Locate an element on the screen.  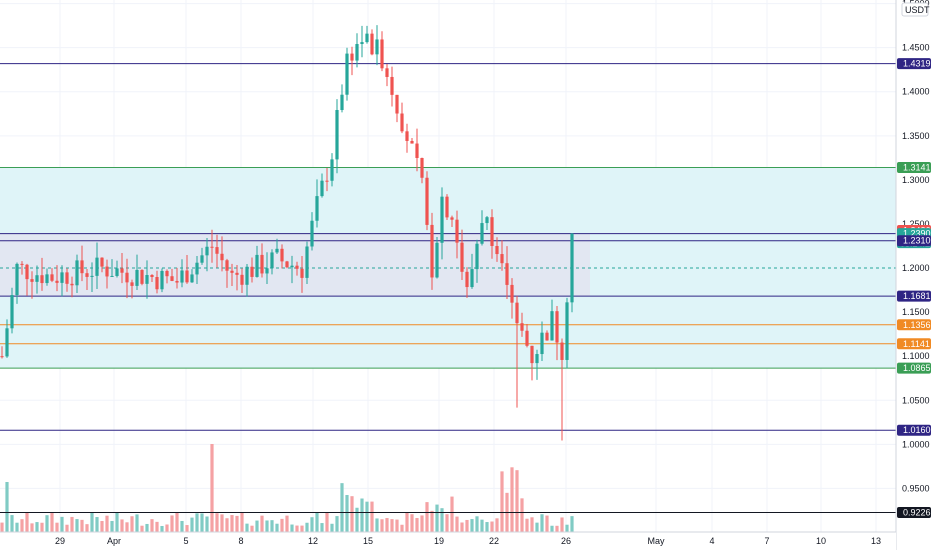
volume-bars is located at coordinates (287, 488).